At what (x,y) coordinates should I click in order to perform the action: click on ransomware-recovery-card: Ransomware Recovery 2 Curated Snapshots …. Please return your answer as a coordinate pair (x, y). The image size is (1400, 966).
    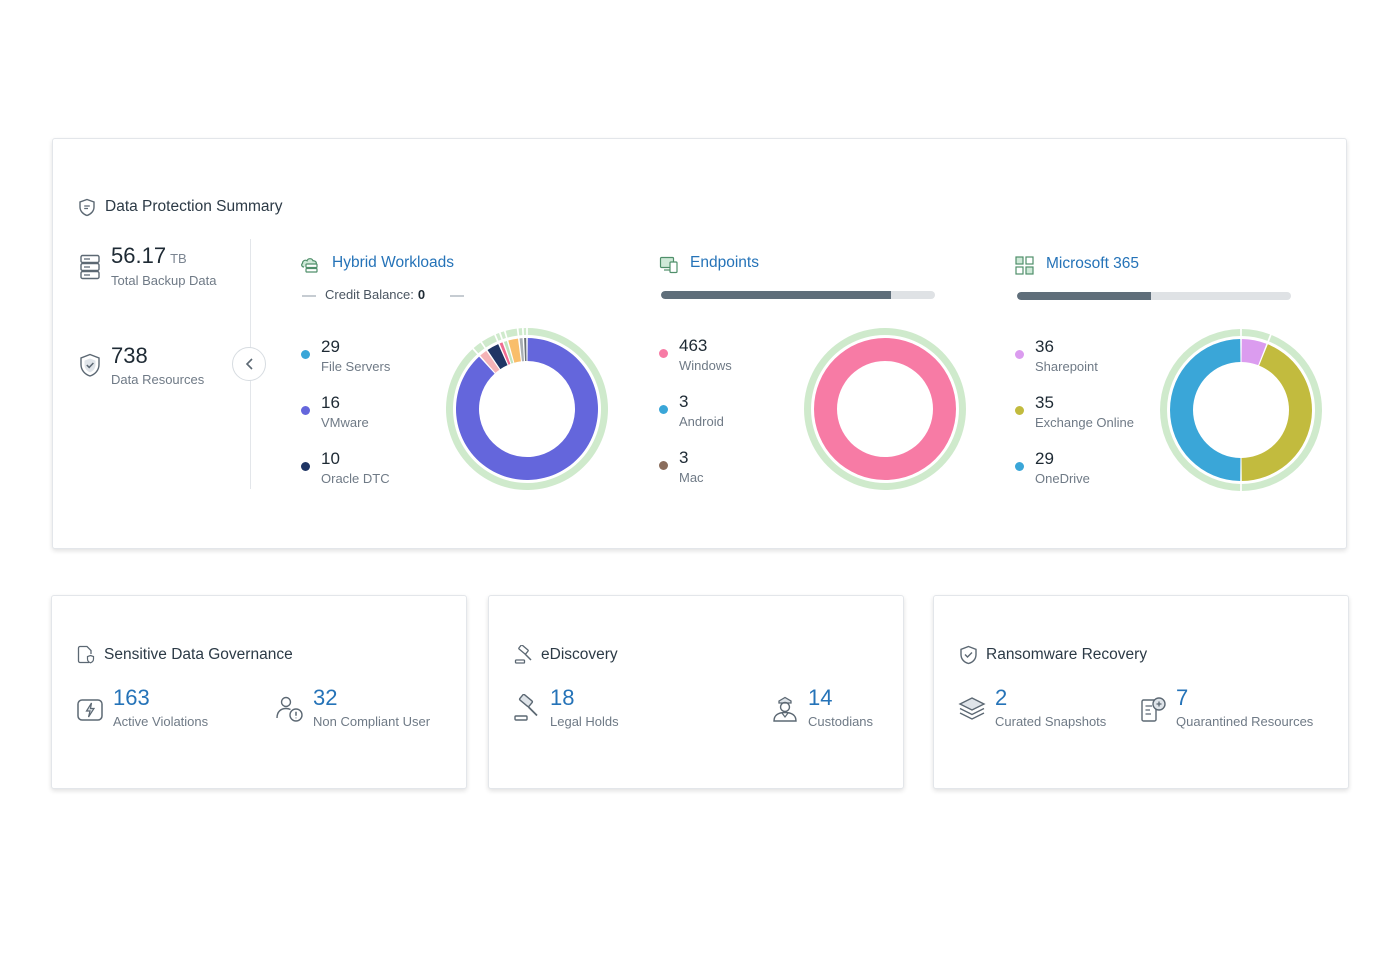
    Looking at the image, I should click on (1141, 692).